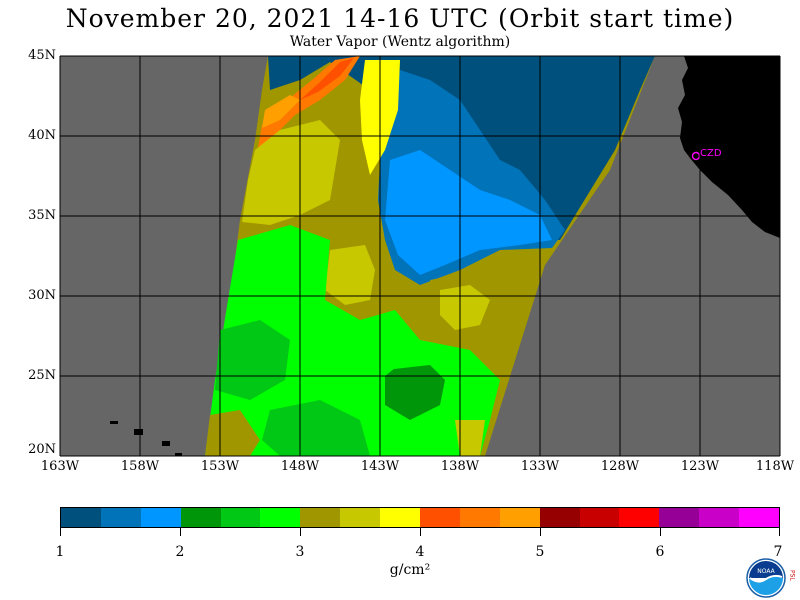  I want to click on pale-olive-south, so click(470, 438).